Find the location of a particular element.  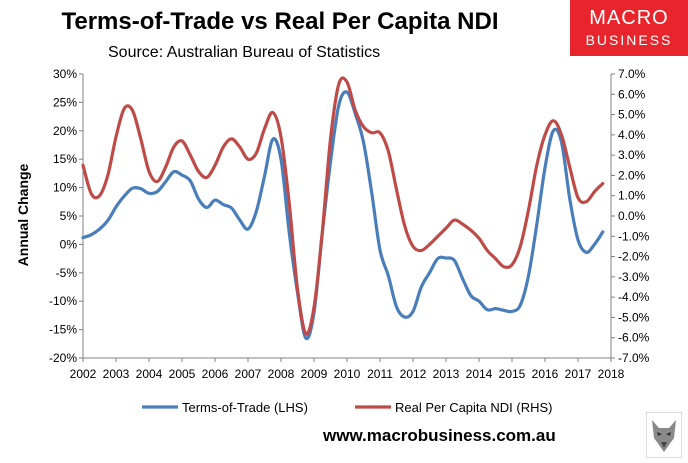

x-tick-label: 2014 is located at coordinates (479, 374).